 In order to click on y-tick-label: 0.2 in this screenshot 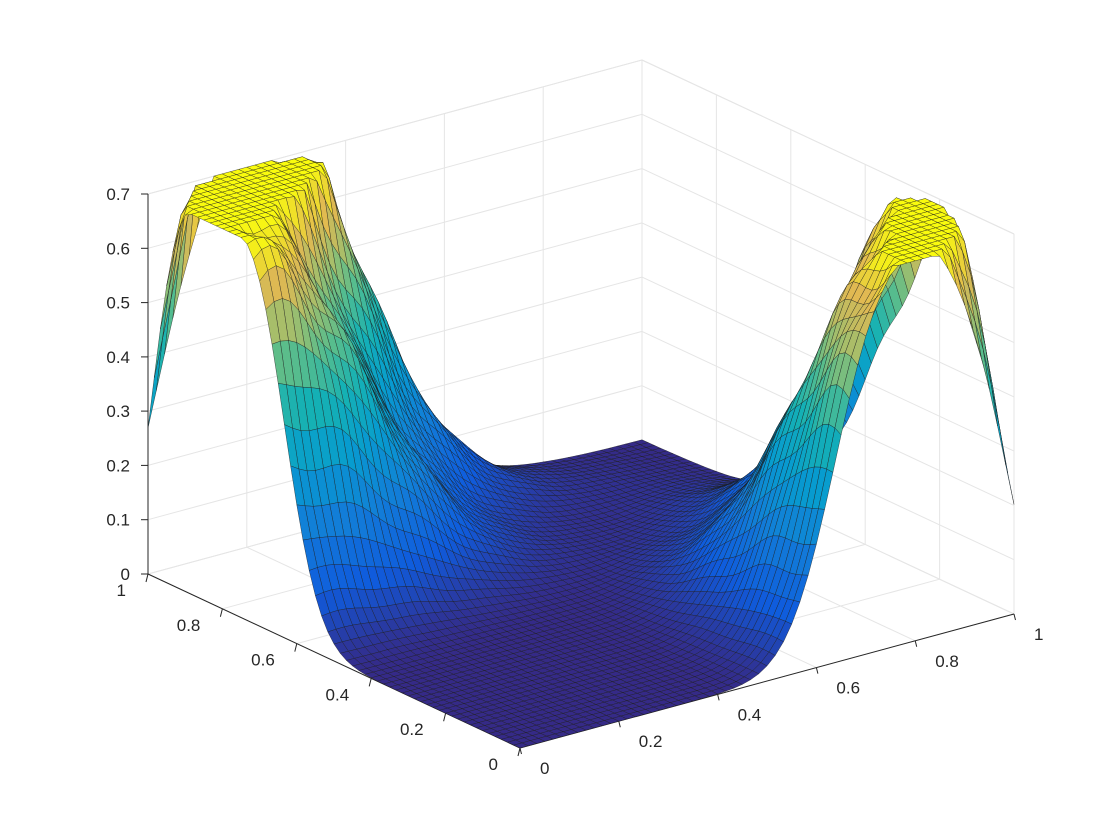, I will do `click(412, 729)`.